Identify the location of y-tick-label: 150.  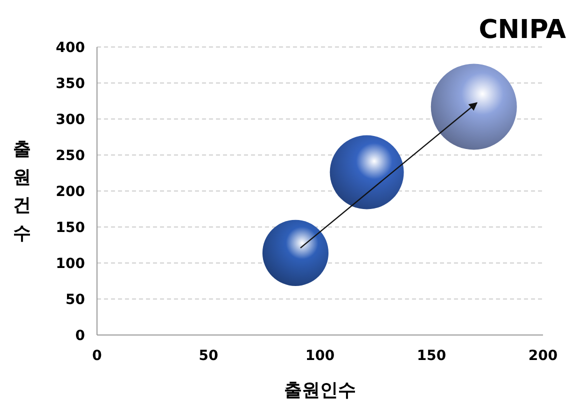
(71, 228).